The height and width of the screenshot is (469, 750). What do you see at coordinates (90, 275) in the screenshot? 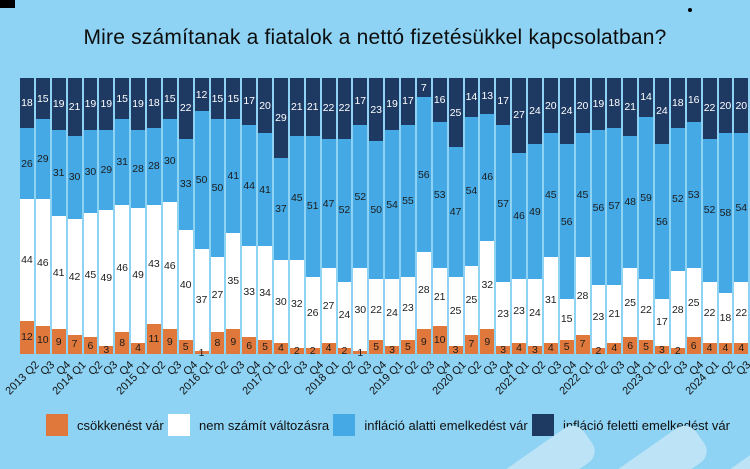
I see `bar-segment-no-change: 45` at bounding box center [90, 275].